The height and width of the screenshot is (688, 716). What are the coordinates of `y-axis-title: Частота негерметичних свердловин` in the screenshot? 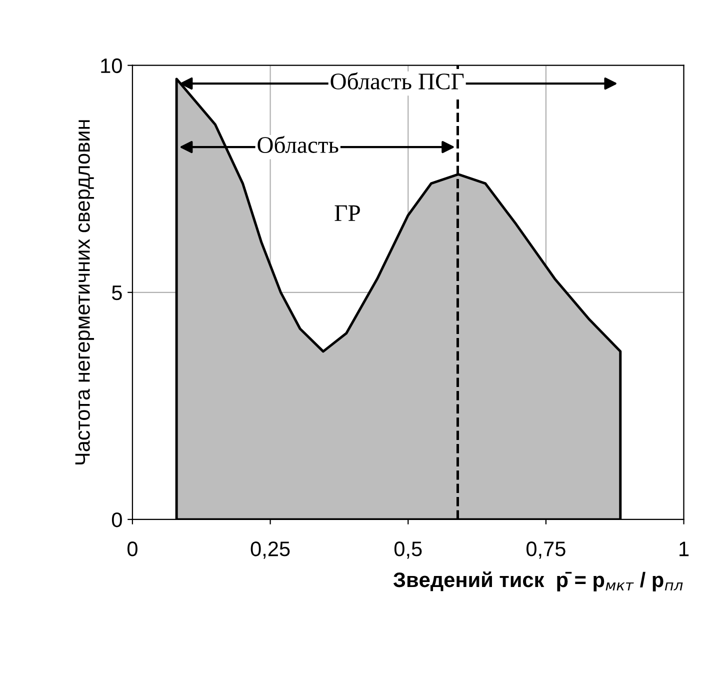 It's located at (84, 292).